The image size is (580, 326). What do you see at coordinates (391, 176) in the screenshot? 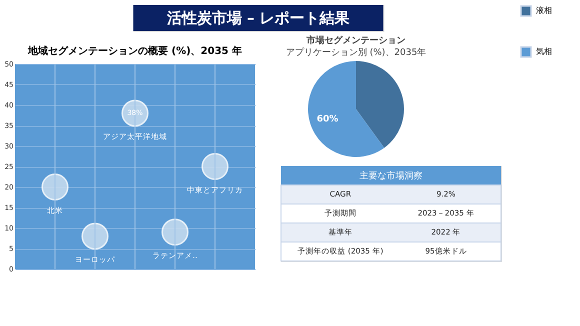
I see `text: 主要な市場洞察` at bounding box center [391, 176].